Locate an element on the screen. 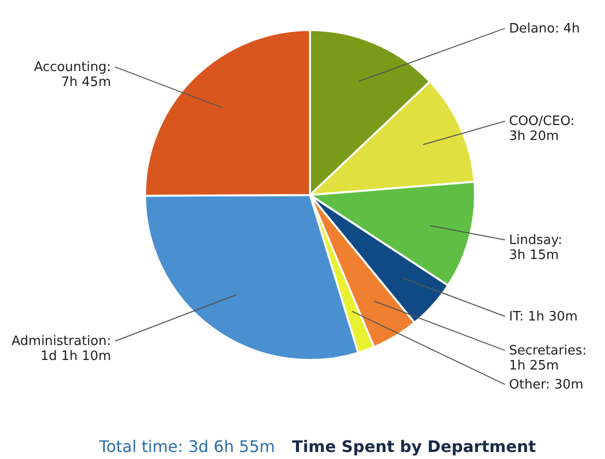  slice-label: Delano: 4h is located at coordinates (544, 28).